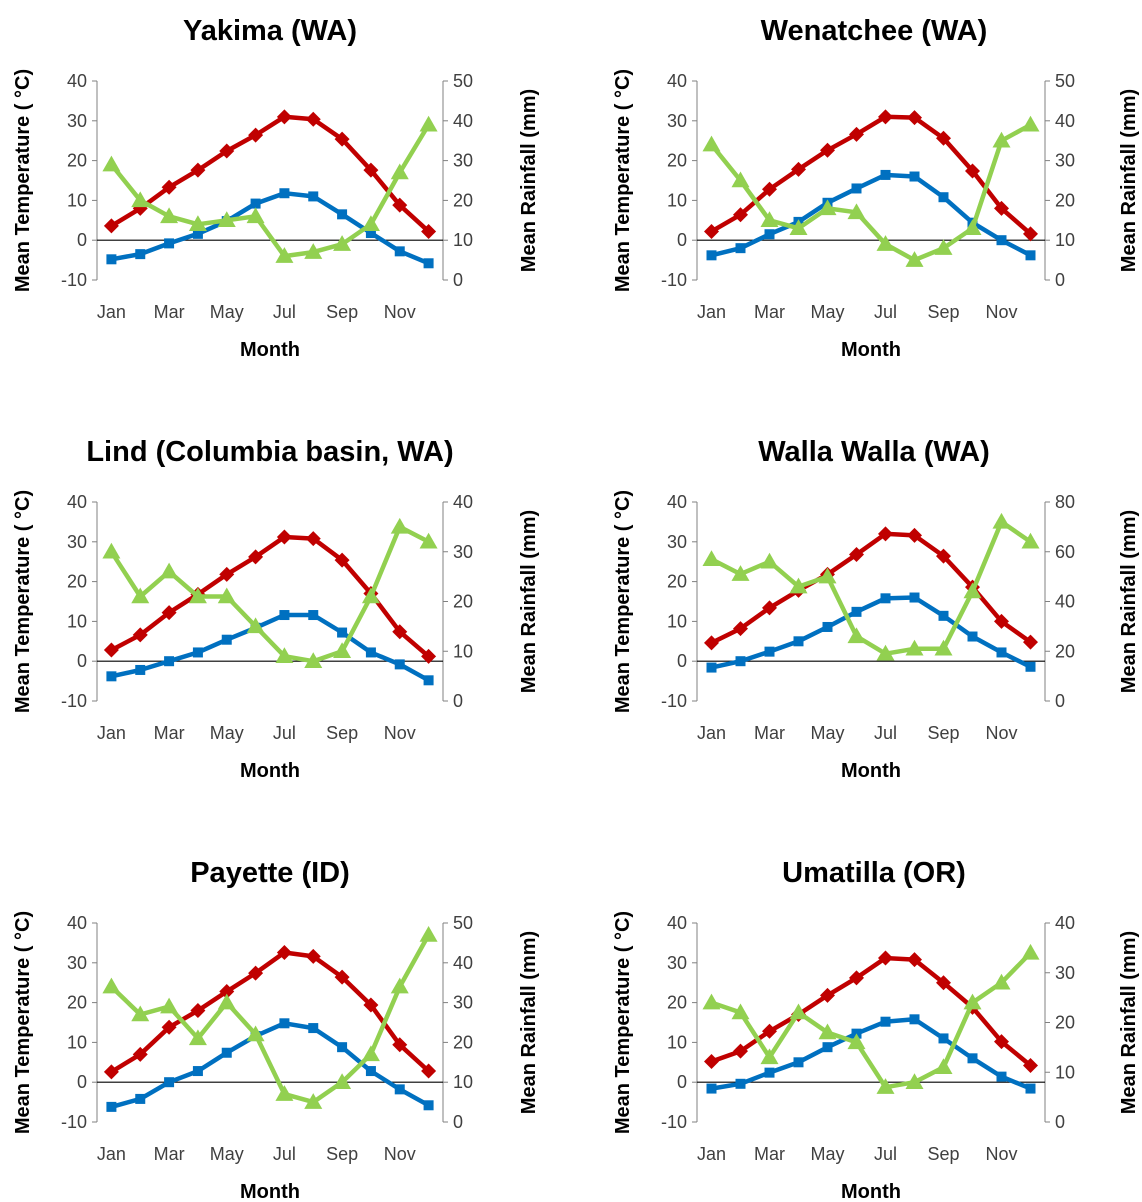  I want to click on chart-title: Wenatchee (WA), so click(874, 31).